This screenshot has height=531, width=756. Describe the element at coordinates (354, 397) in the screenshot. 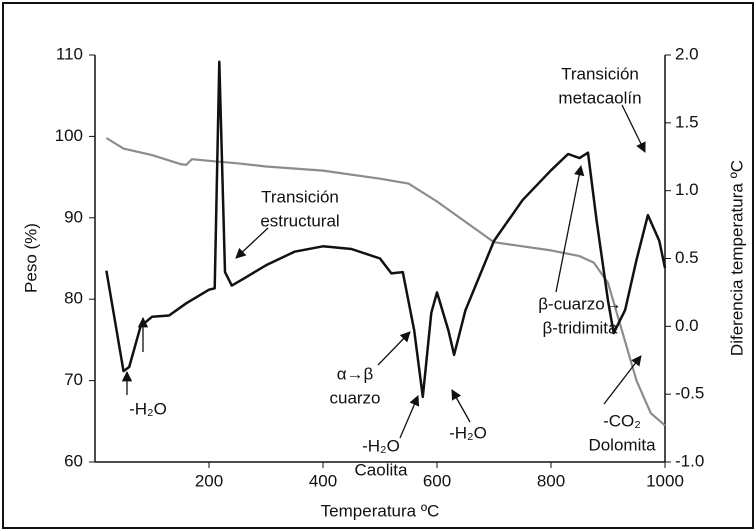

I see `annotation: cuarzo` at that location.